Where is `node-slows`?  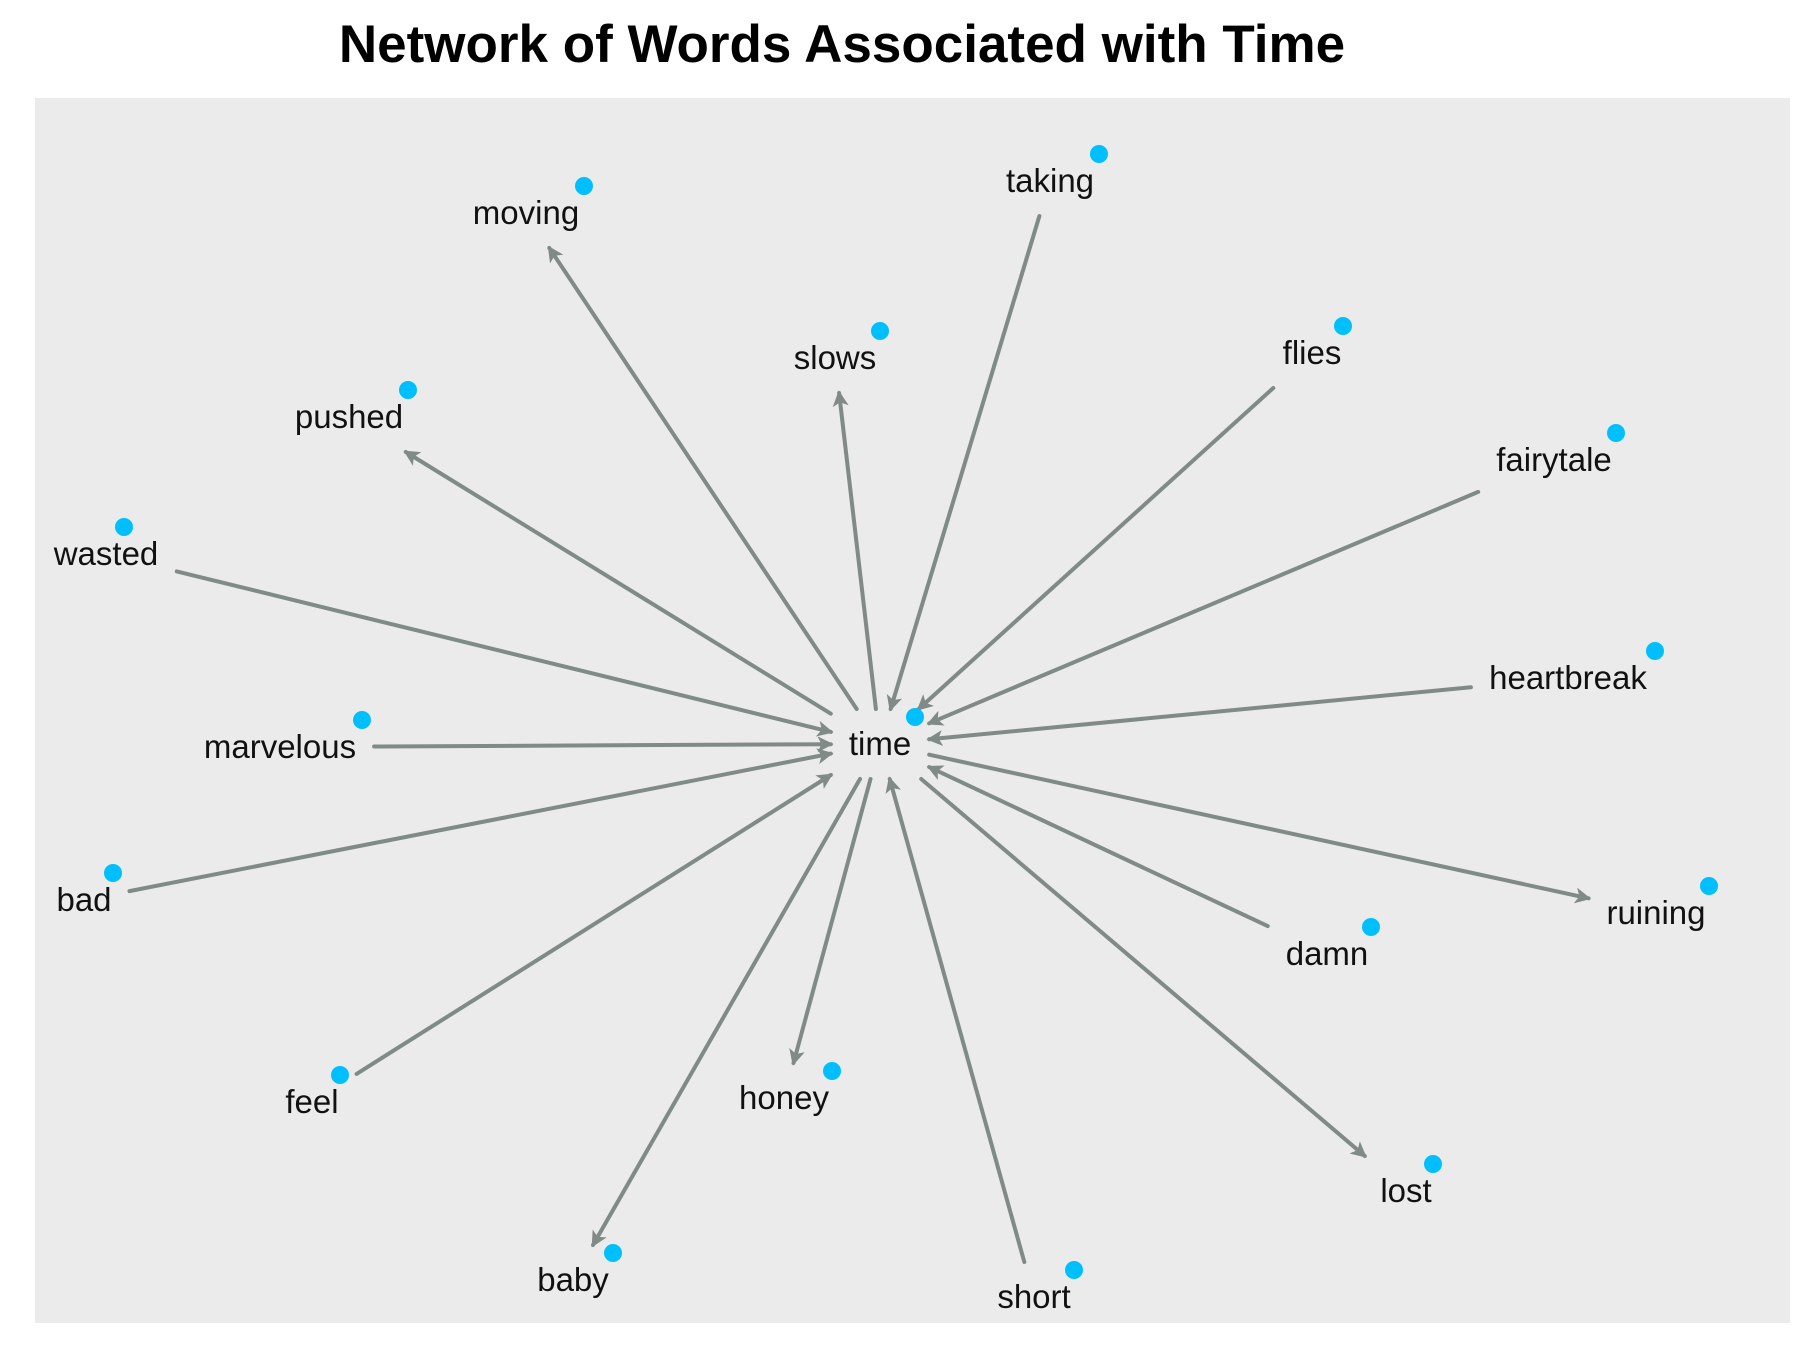 node-slows is located at coordinates (880, 331).